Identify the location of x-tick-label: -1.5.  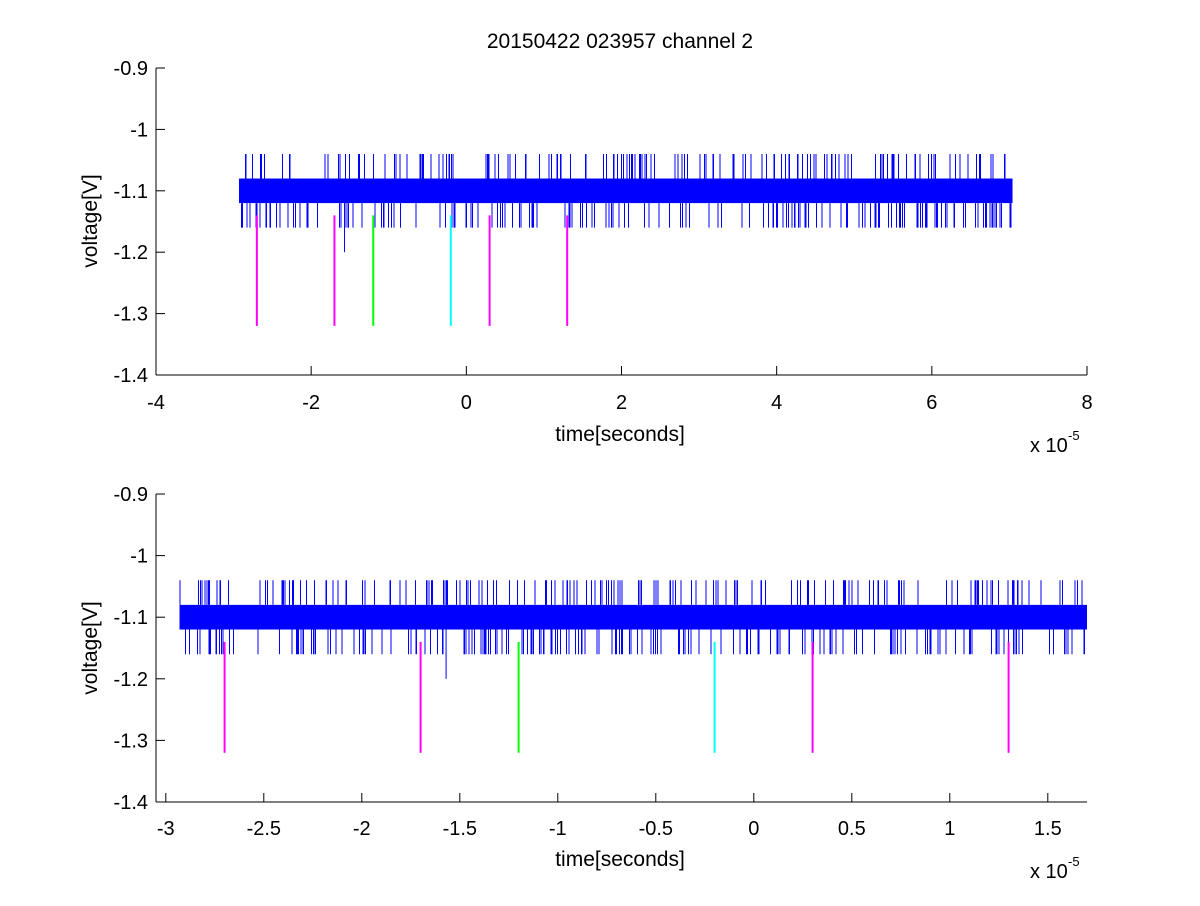
(460, 829).